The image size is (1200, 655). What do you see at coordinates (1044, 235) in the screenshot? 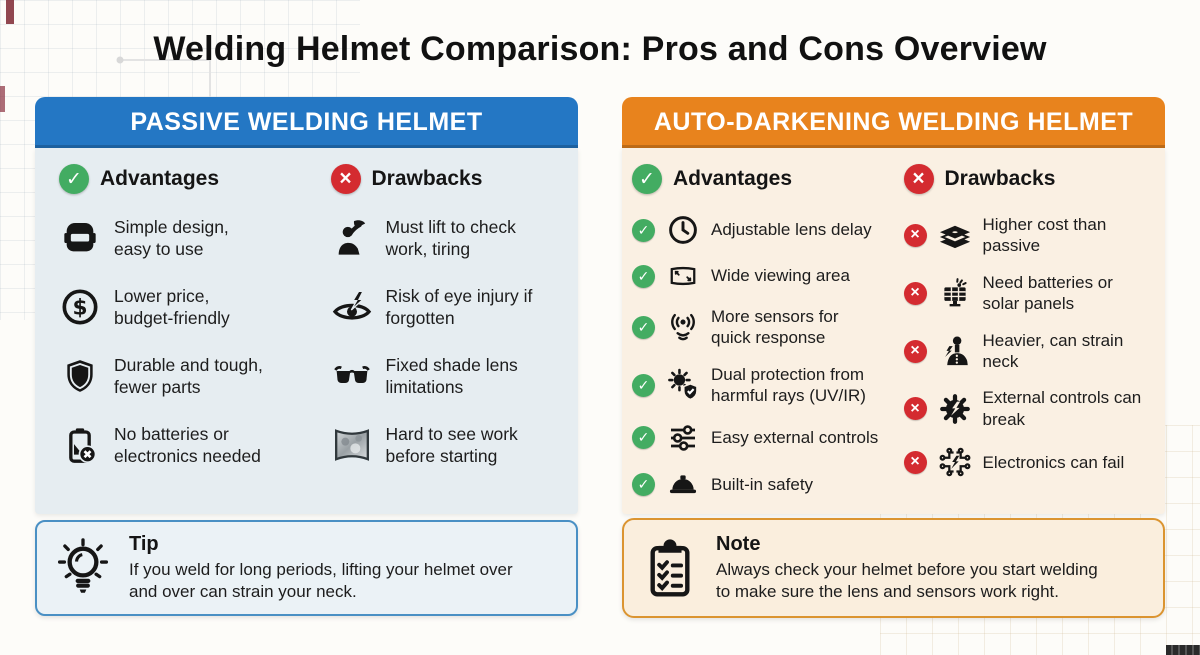
I see `item-text: Higher cost than passive` at bounding box center [1044, 235].